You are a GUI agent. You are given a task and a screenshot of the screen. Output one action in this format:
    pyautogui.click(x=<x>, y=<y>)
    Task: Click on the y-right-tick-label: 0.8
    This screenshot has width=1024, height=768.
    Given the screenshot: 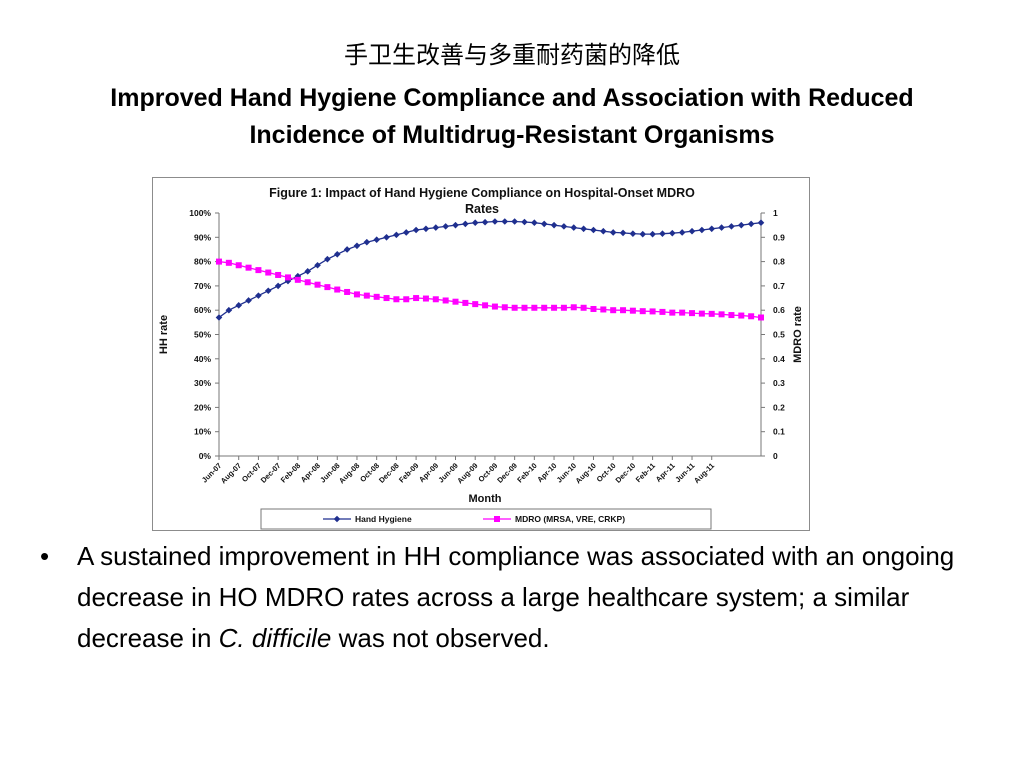 What is the action you would take?
    pyautogui.click(x=779, y=262)
    